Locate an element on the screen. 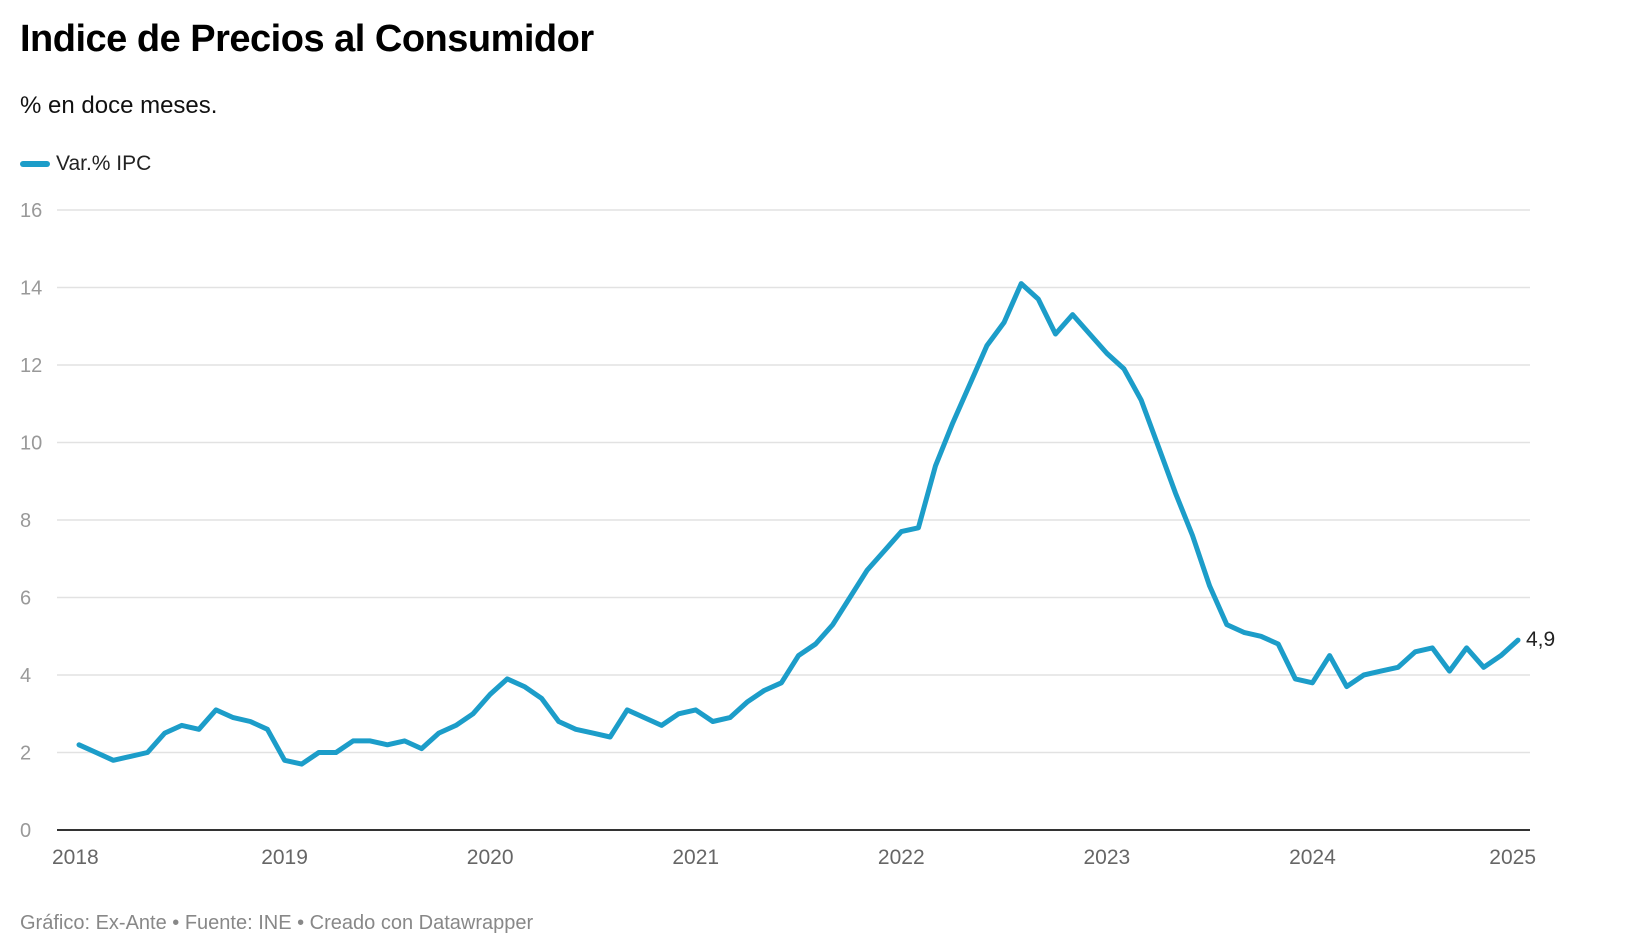 This screenshot has width=1640, height=952. x-tick-label: 2020 is located at coordinates (490, 857).